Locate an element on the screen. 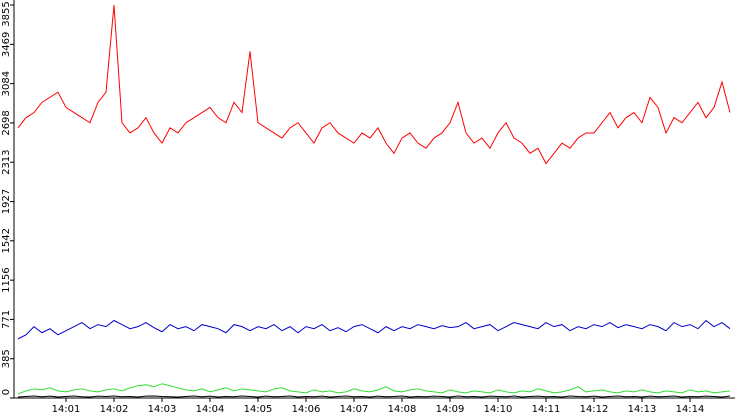 The height and width of the screenshot is (415, 735). y-tick-label: 3469 is located at coordinates (6, 44).